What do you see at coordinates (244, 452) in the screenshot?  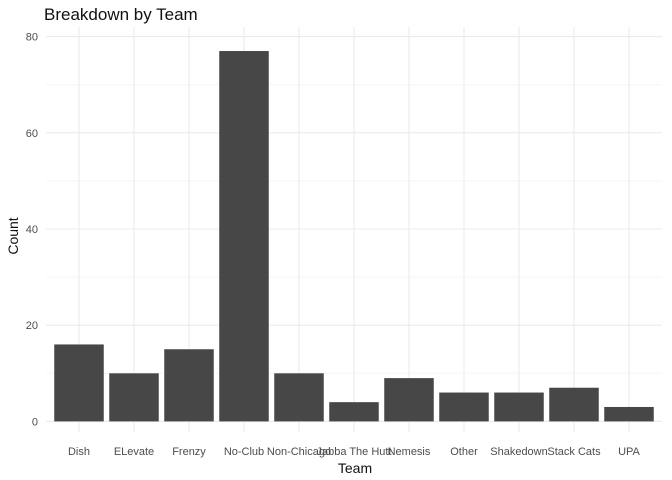 I see `x-tick-label: No-Club` at bounding box center [244, 452].